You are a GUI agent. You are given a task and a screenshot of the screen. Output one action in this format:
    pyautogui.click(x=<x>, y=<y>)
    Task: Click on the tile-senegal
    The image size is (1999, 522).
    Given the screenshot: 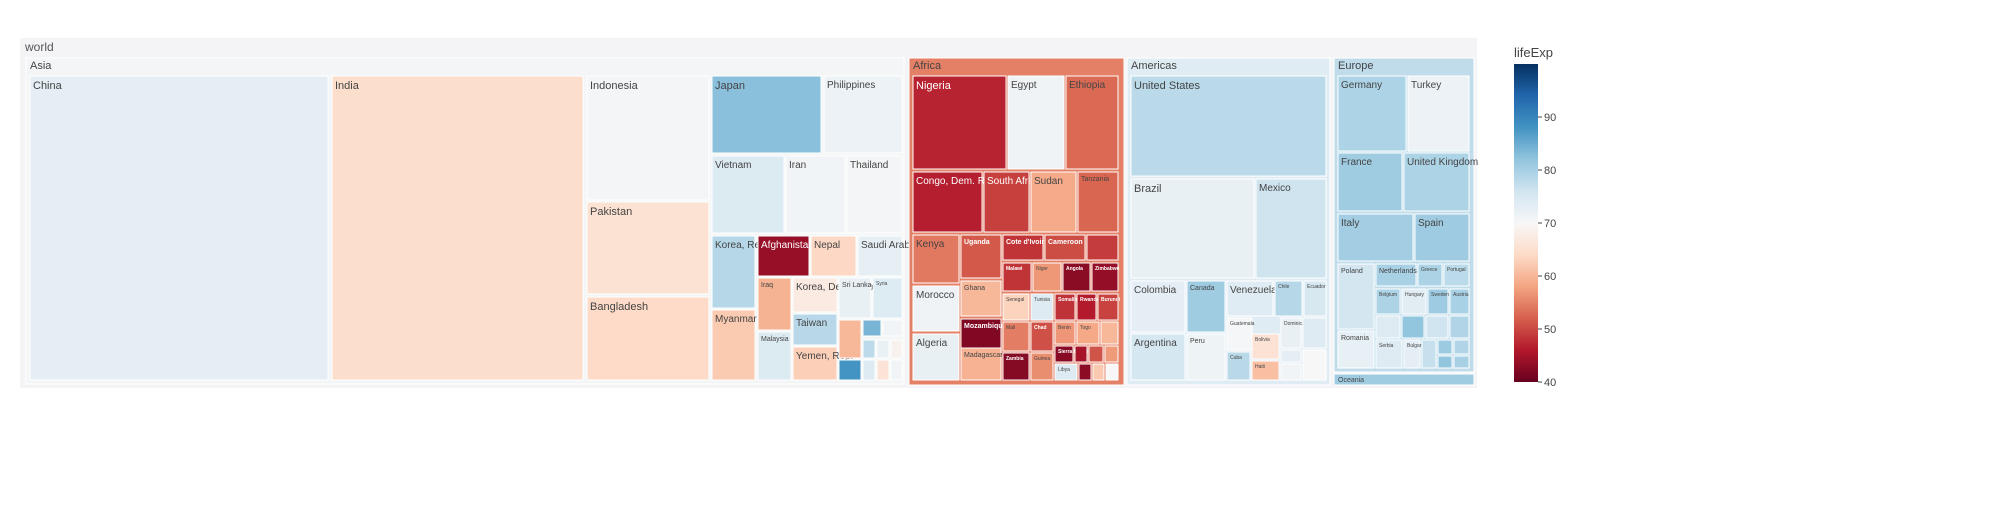 What is the action you would take?
    pyautogui.click(x=1016, y=307)
    